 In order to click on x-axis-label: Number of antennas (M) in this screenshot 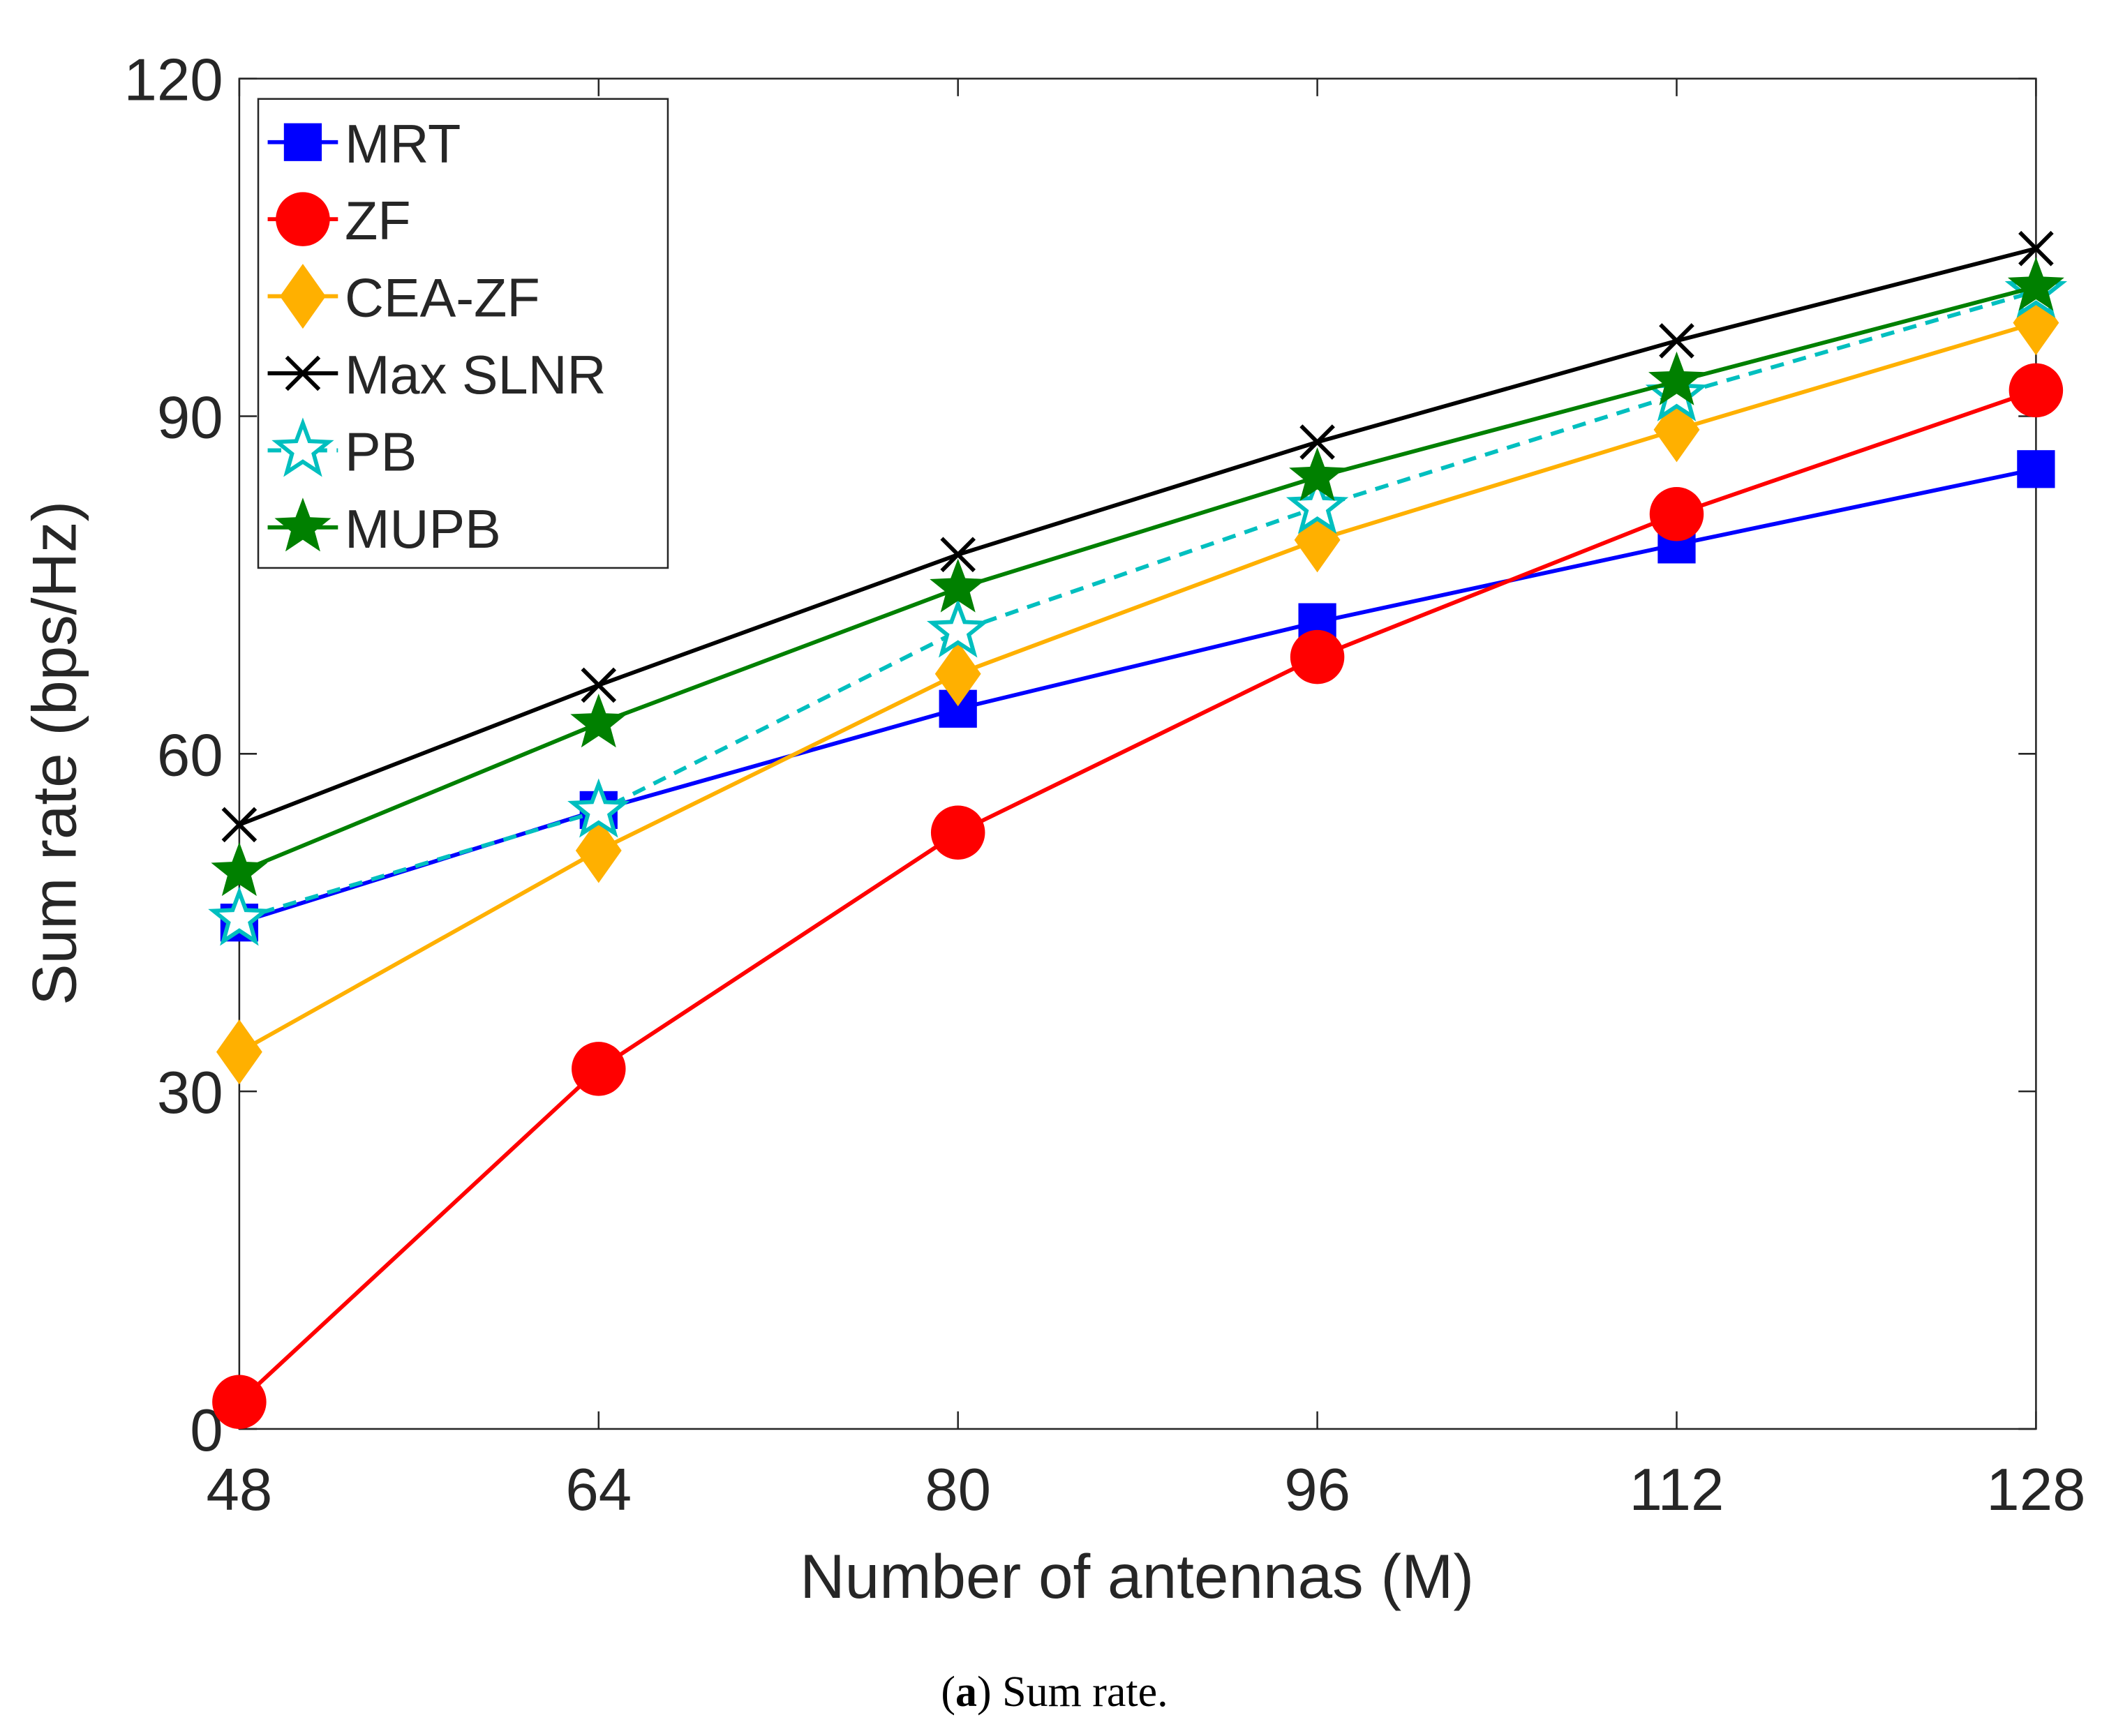, I will do `click(1137, 1576)`.